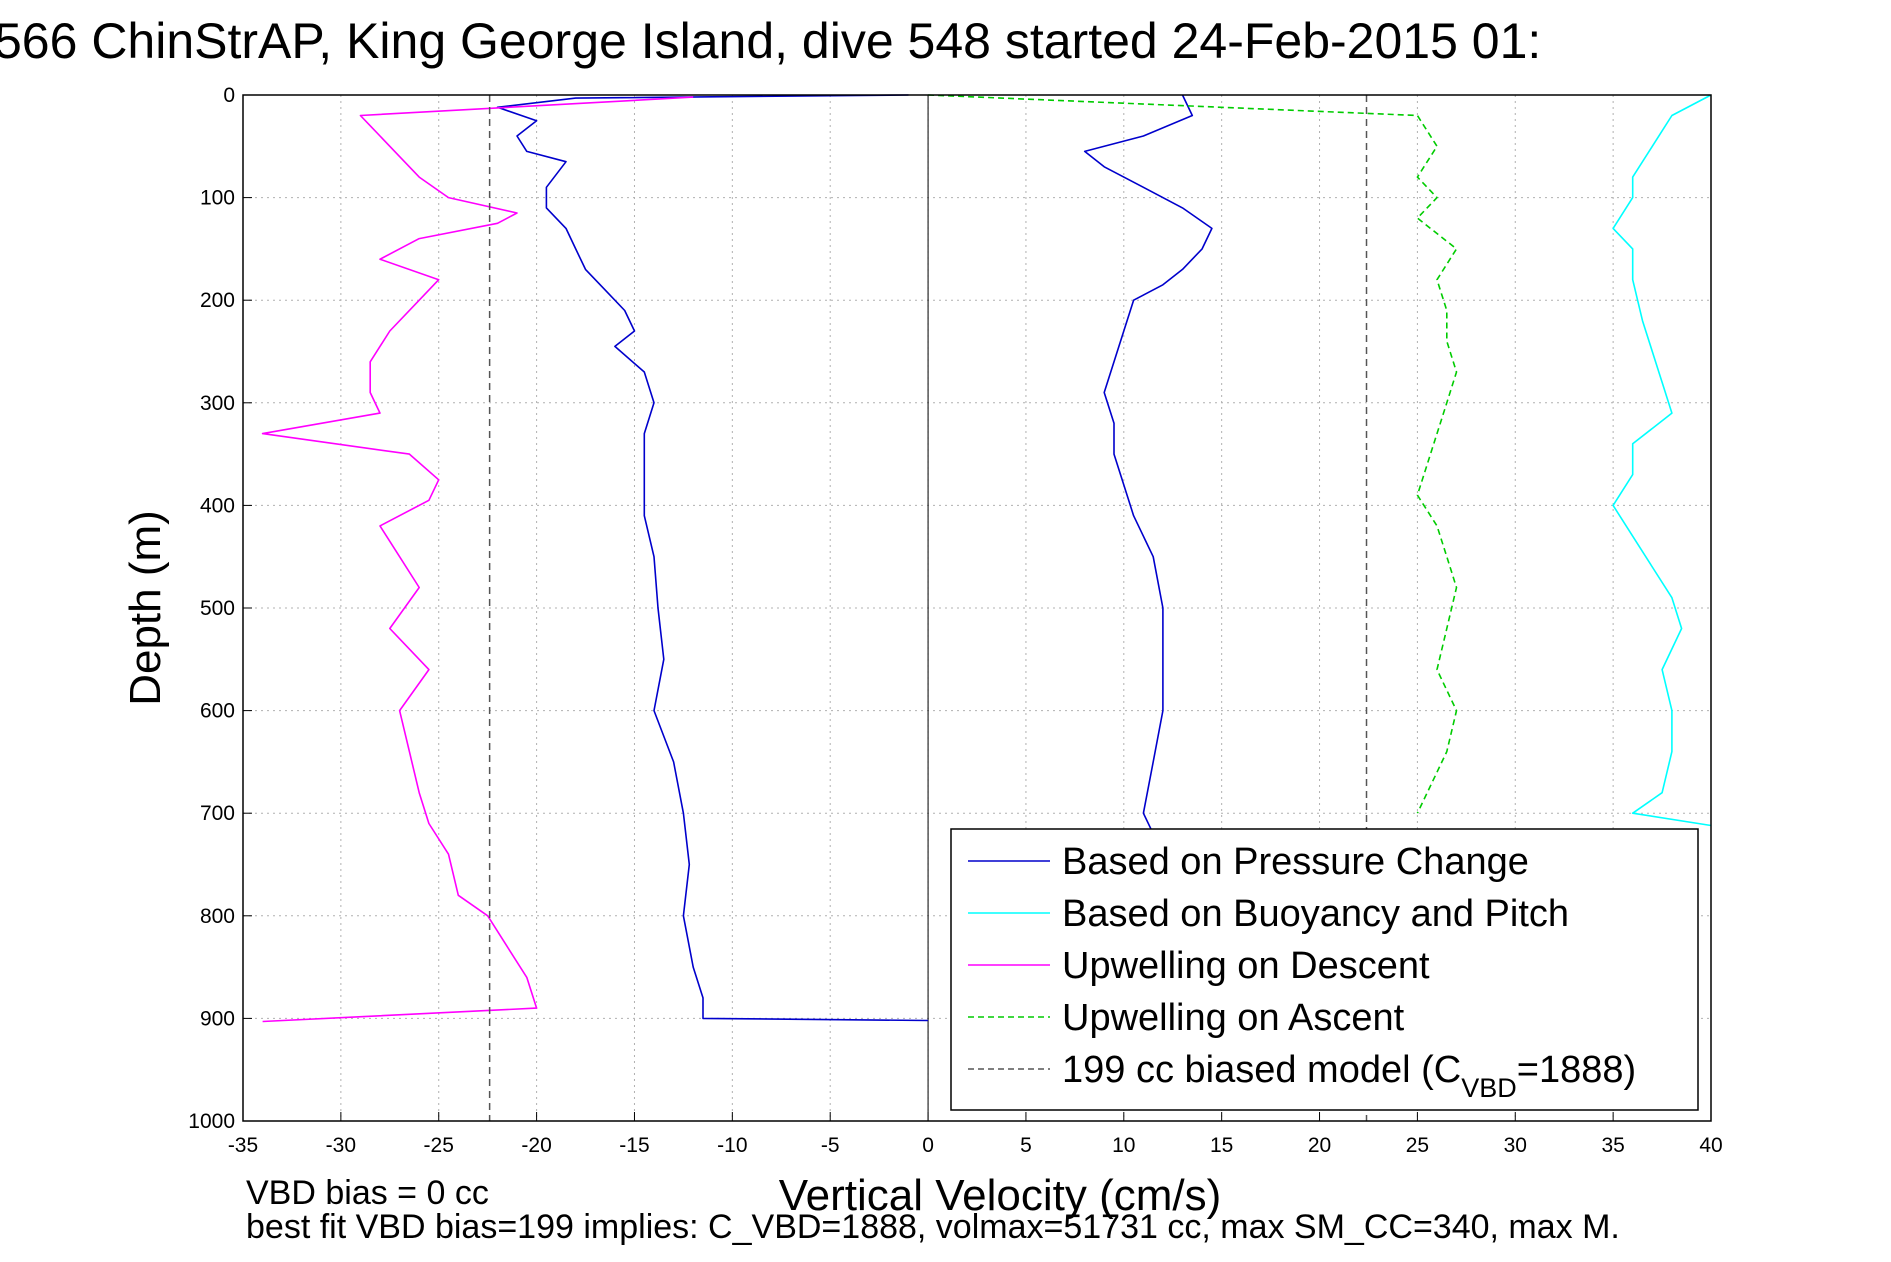 The height and width of the screenshot is (1262, 1891). I want to click on footer-line-1: VBD bias = 0 cc, so click(367, 1193).